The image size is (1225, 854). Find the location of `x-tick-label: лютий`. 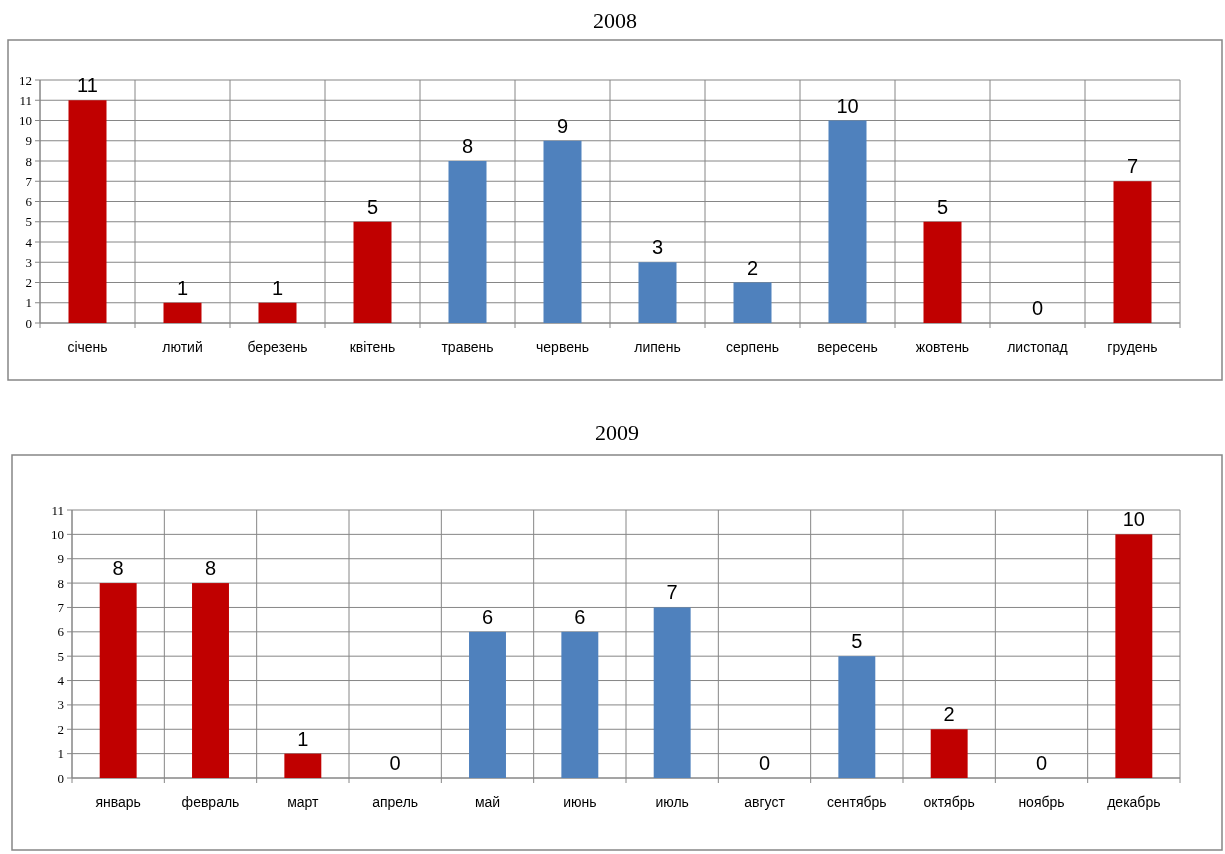

x-tick-label: лютий is located at coordinates (182, 347).